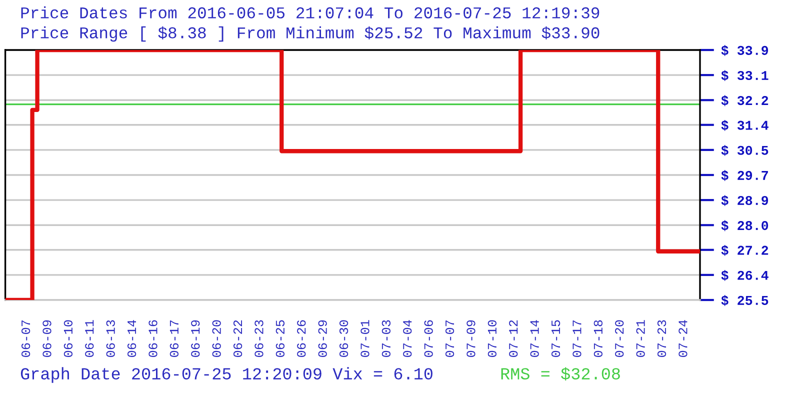 This screenshot has width=800, height=400. What do you see at coordinates (744, 100) in the screenshot?
I see `y-tick-label: $ 32.2` at bounding box center [744, 100].